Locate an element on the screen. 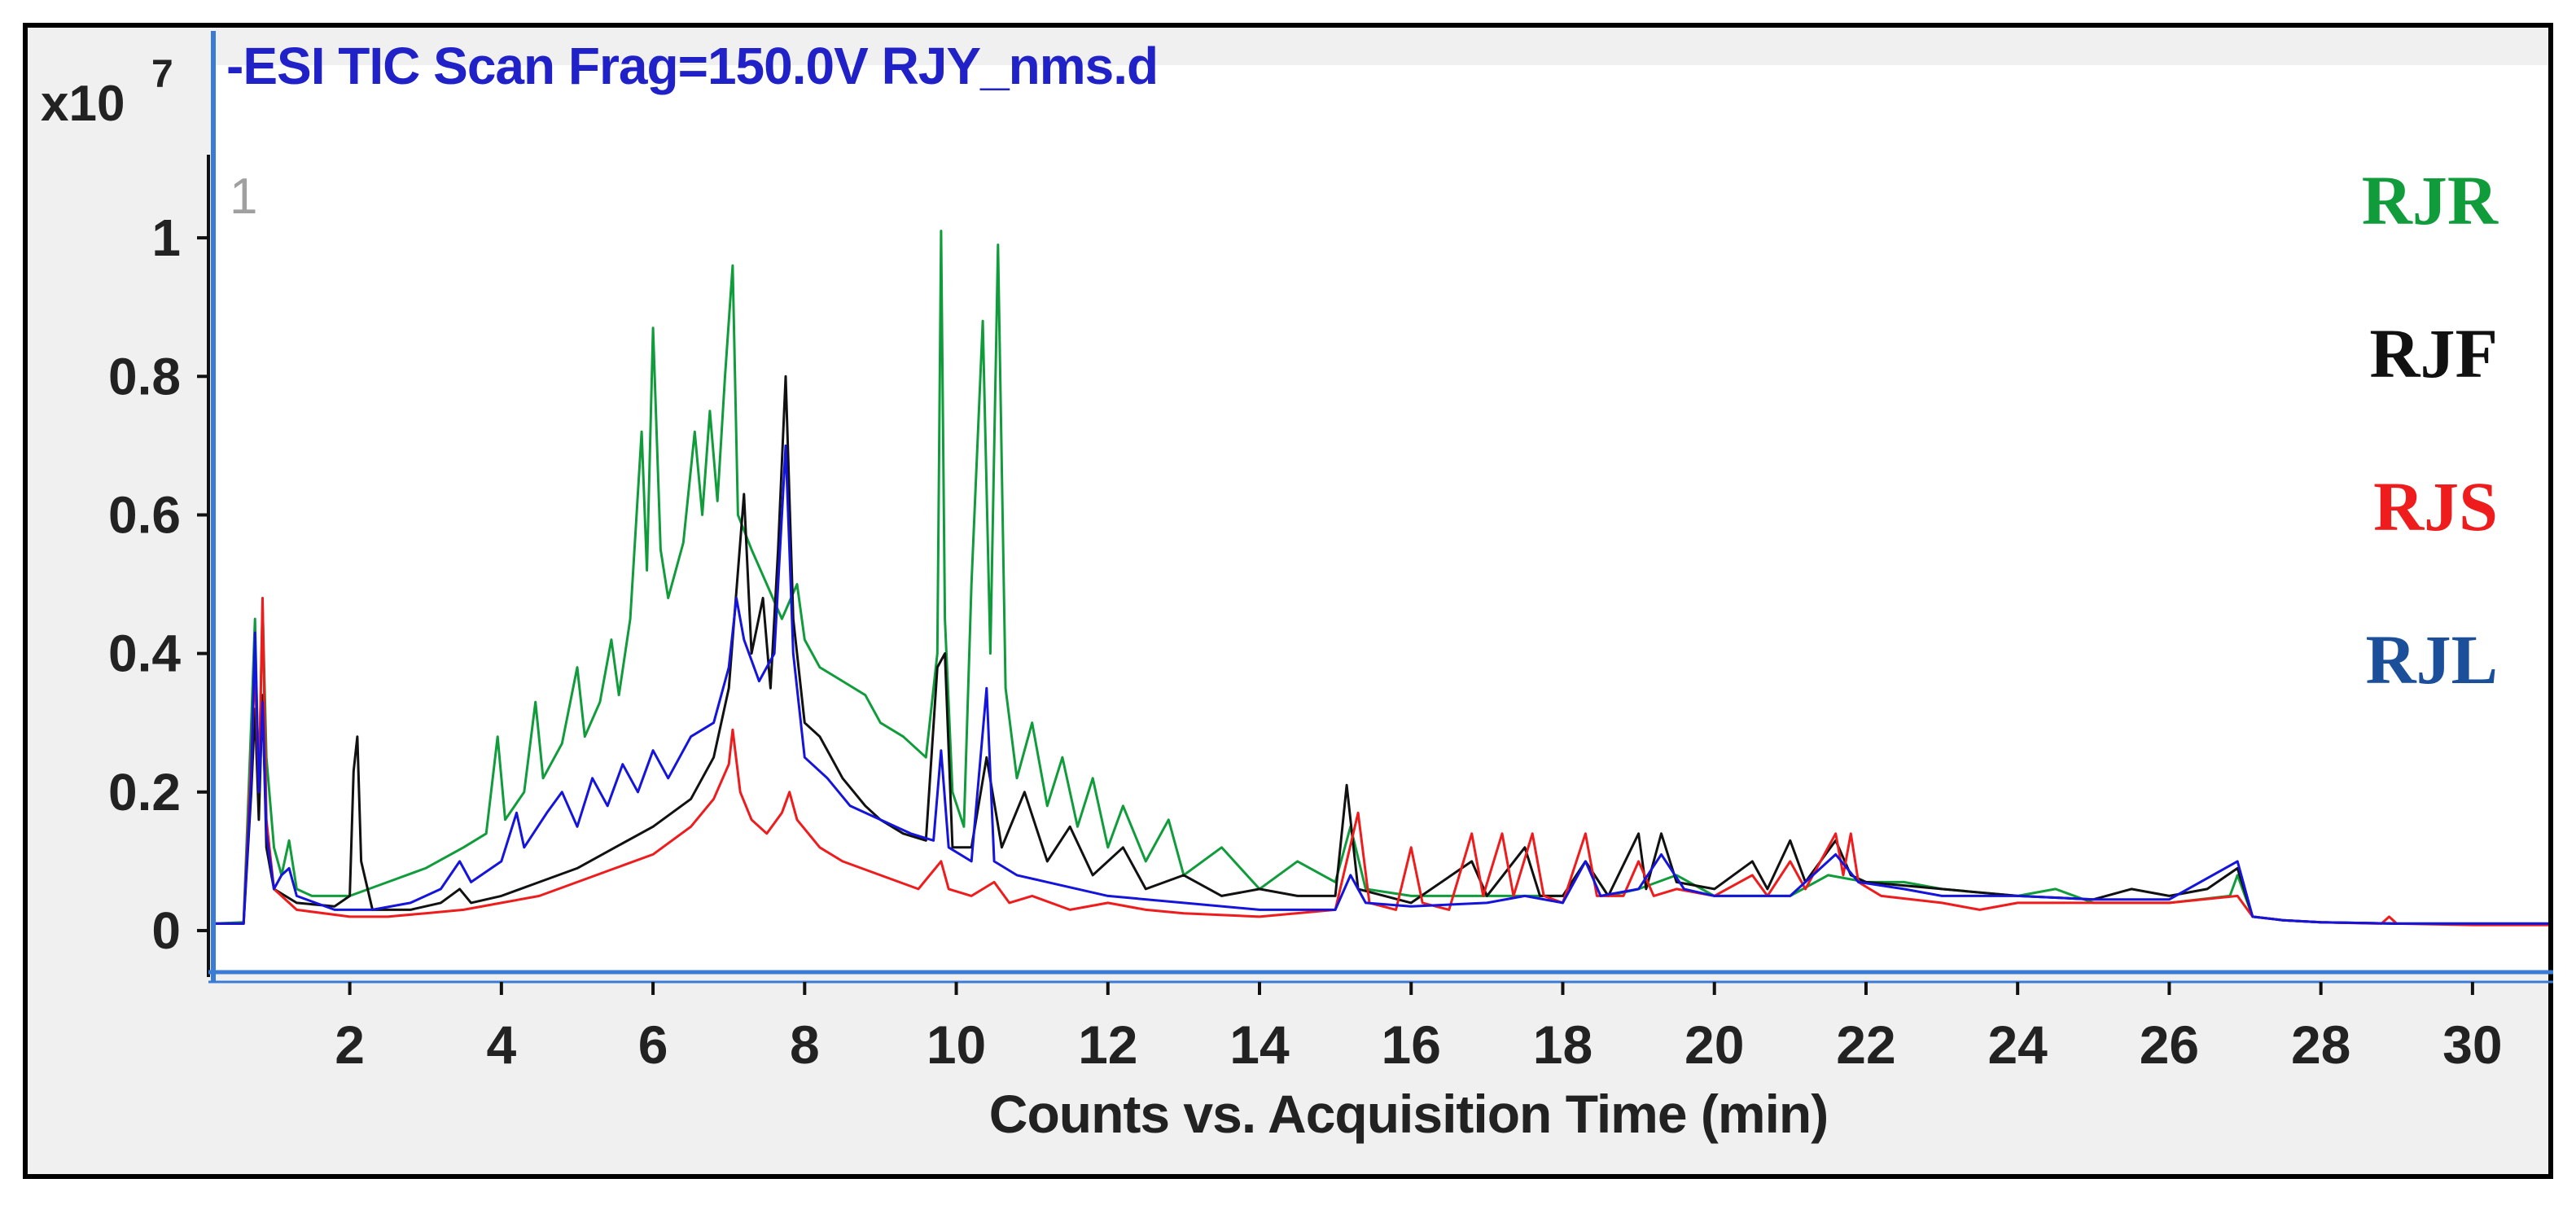  x-tick-label: 14 is located at coordinates (1259, 1044).